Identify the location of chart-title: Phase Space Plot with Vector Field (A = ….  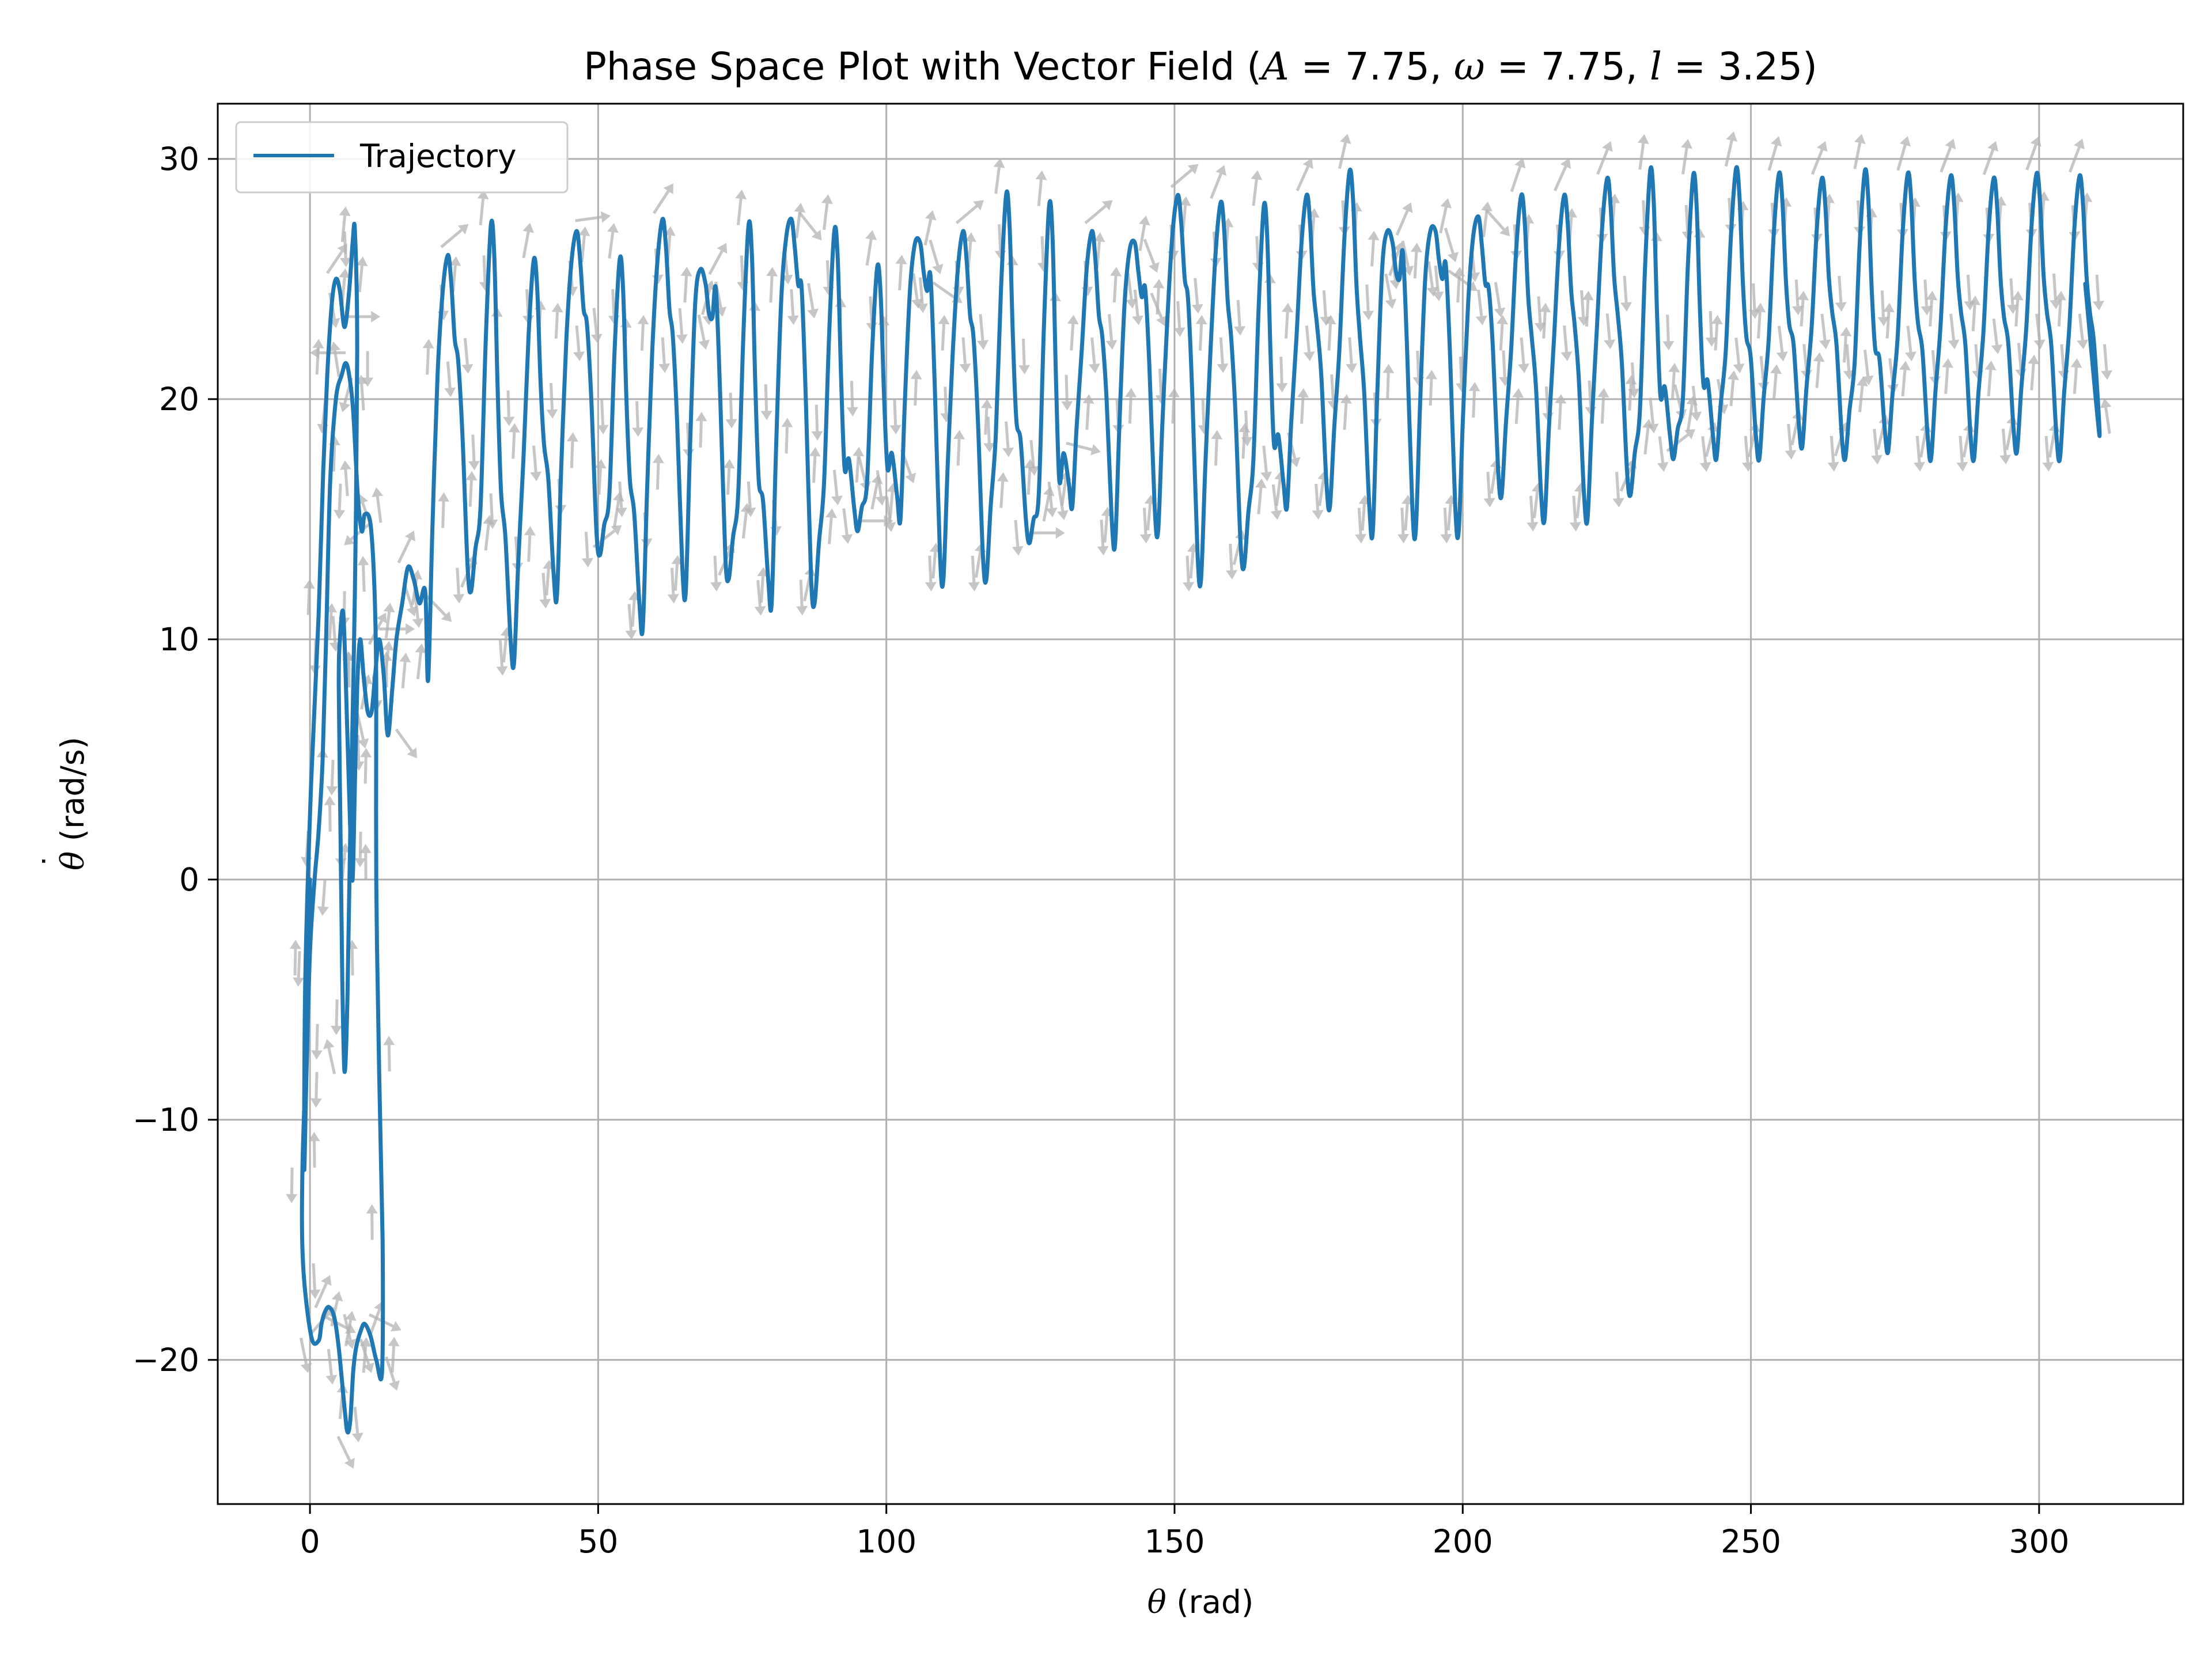
(1200, 66).